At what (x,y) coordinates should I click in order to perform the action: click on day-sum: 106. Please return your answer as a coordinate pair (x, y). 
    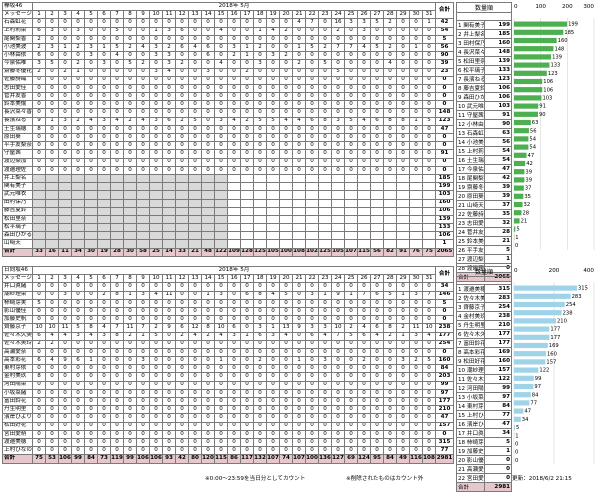
    Looking at the image, I should click on (156, 459).